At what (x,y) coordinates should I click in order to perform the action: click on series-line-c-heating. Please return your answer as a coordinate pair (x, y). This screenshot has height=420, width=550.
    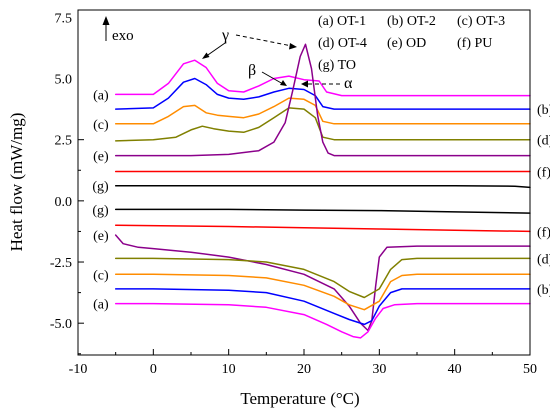
    Looking at the image, I should click on (322, 111).